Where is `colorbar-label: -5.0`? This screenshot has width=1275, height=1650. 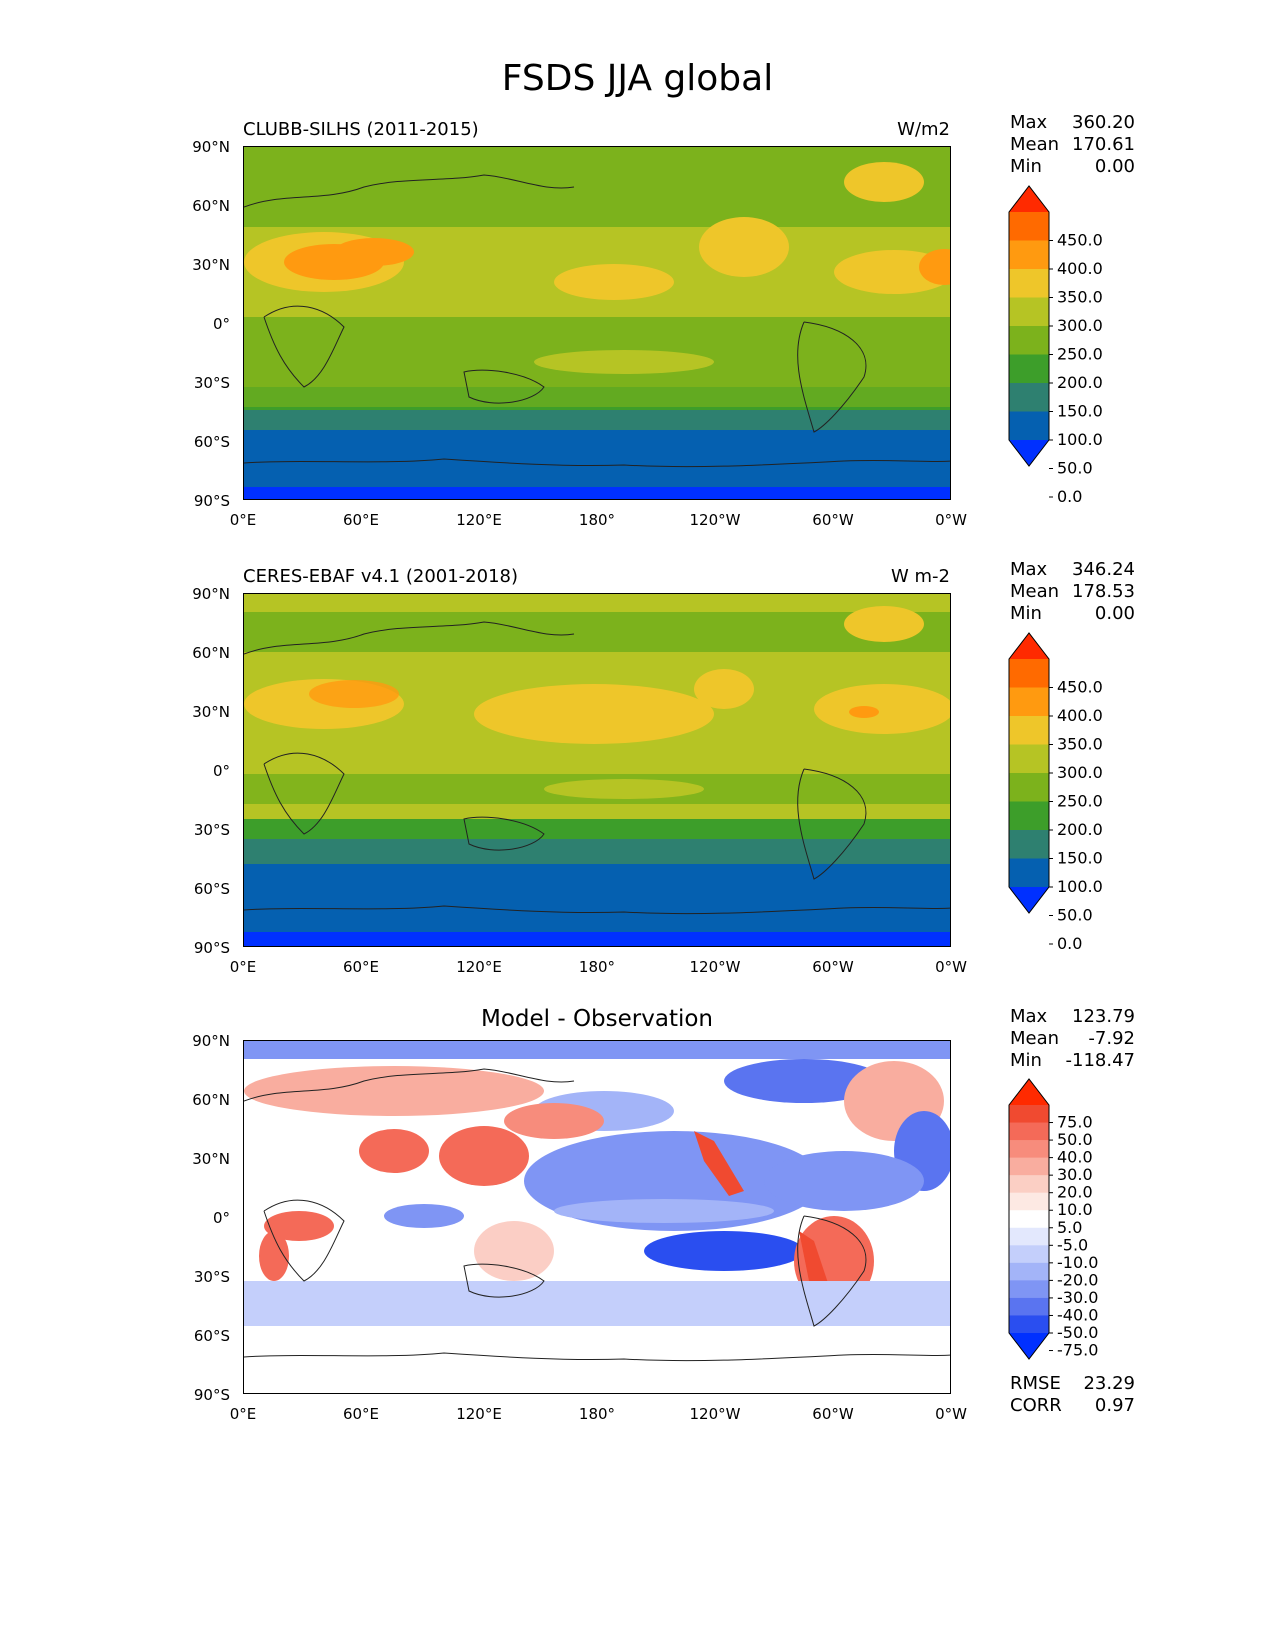 colorbar-label: -5.0 is located at coordinates (1072, 1244).